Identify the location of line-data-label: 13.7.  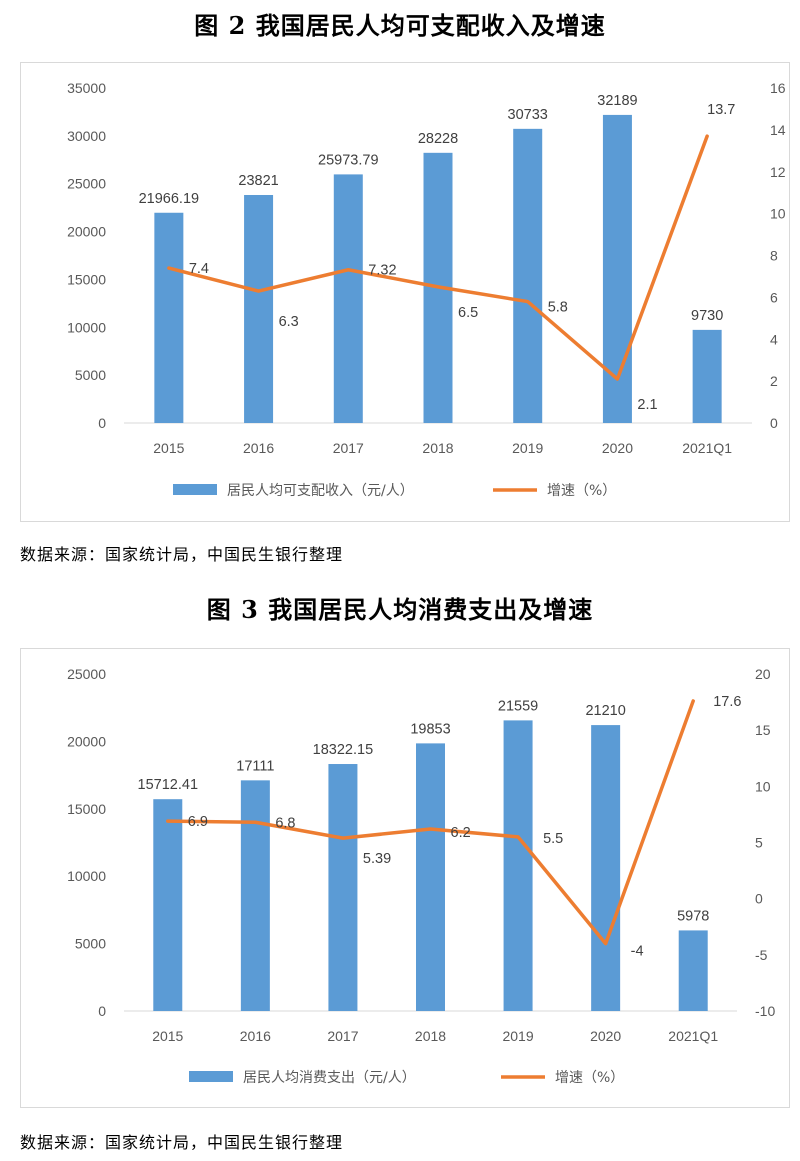
(721, 110).